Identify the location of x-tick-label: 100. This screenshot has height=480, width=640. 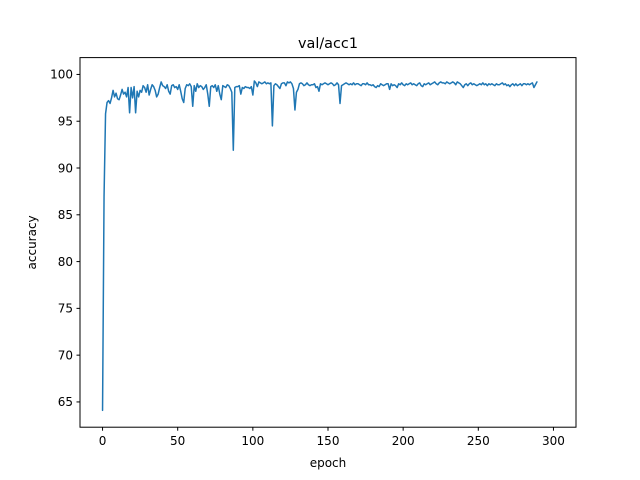
(252, 441).